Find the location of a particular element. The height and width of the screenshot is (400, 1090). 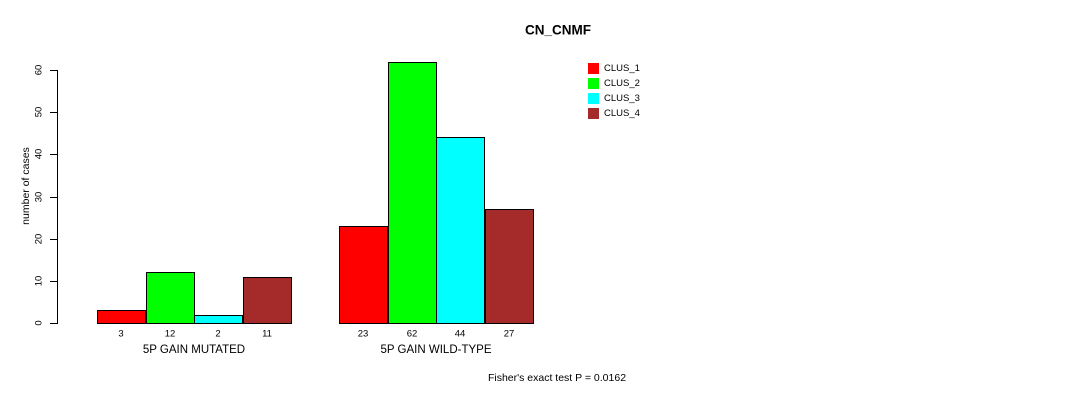

category-label: 5P GAIN MUTATED is located at coordinates (194, 350).